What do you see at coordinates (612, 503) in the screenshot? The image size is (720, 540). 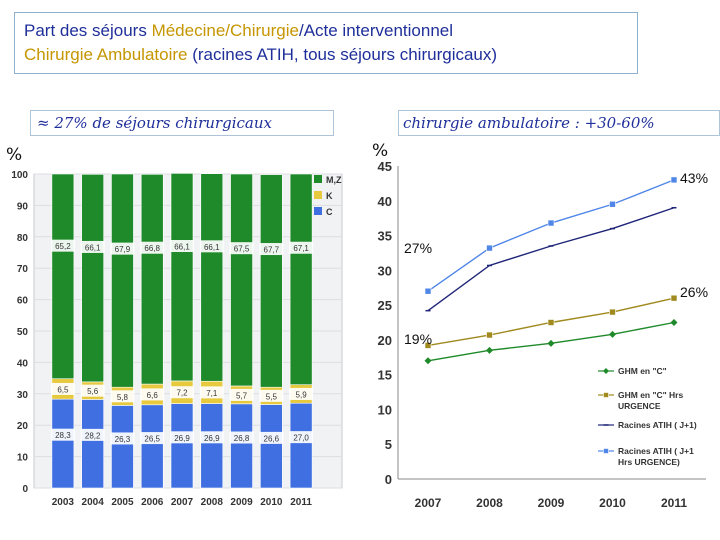 I see `x-tick-label: 2010` at bounding box center [612, 503].